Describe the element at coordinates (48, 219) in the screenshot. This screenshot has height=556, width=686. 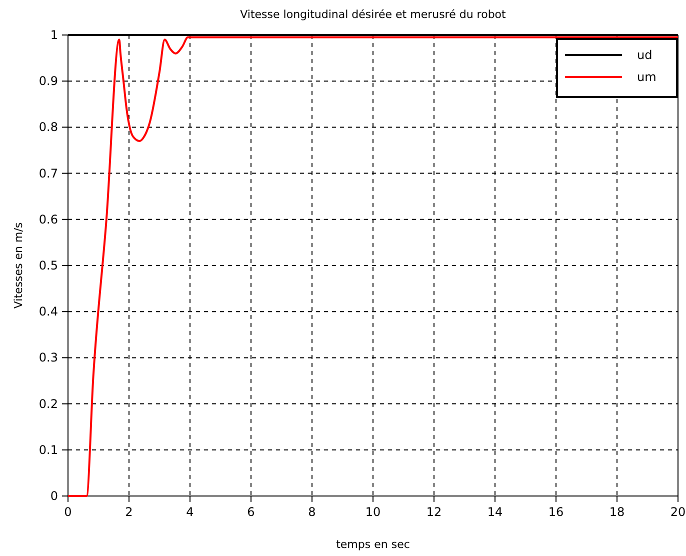
I see `y-tick-label: 0.6` at that location.